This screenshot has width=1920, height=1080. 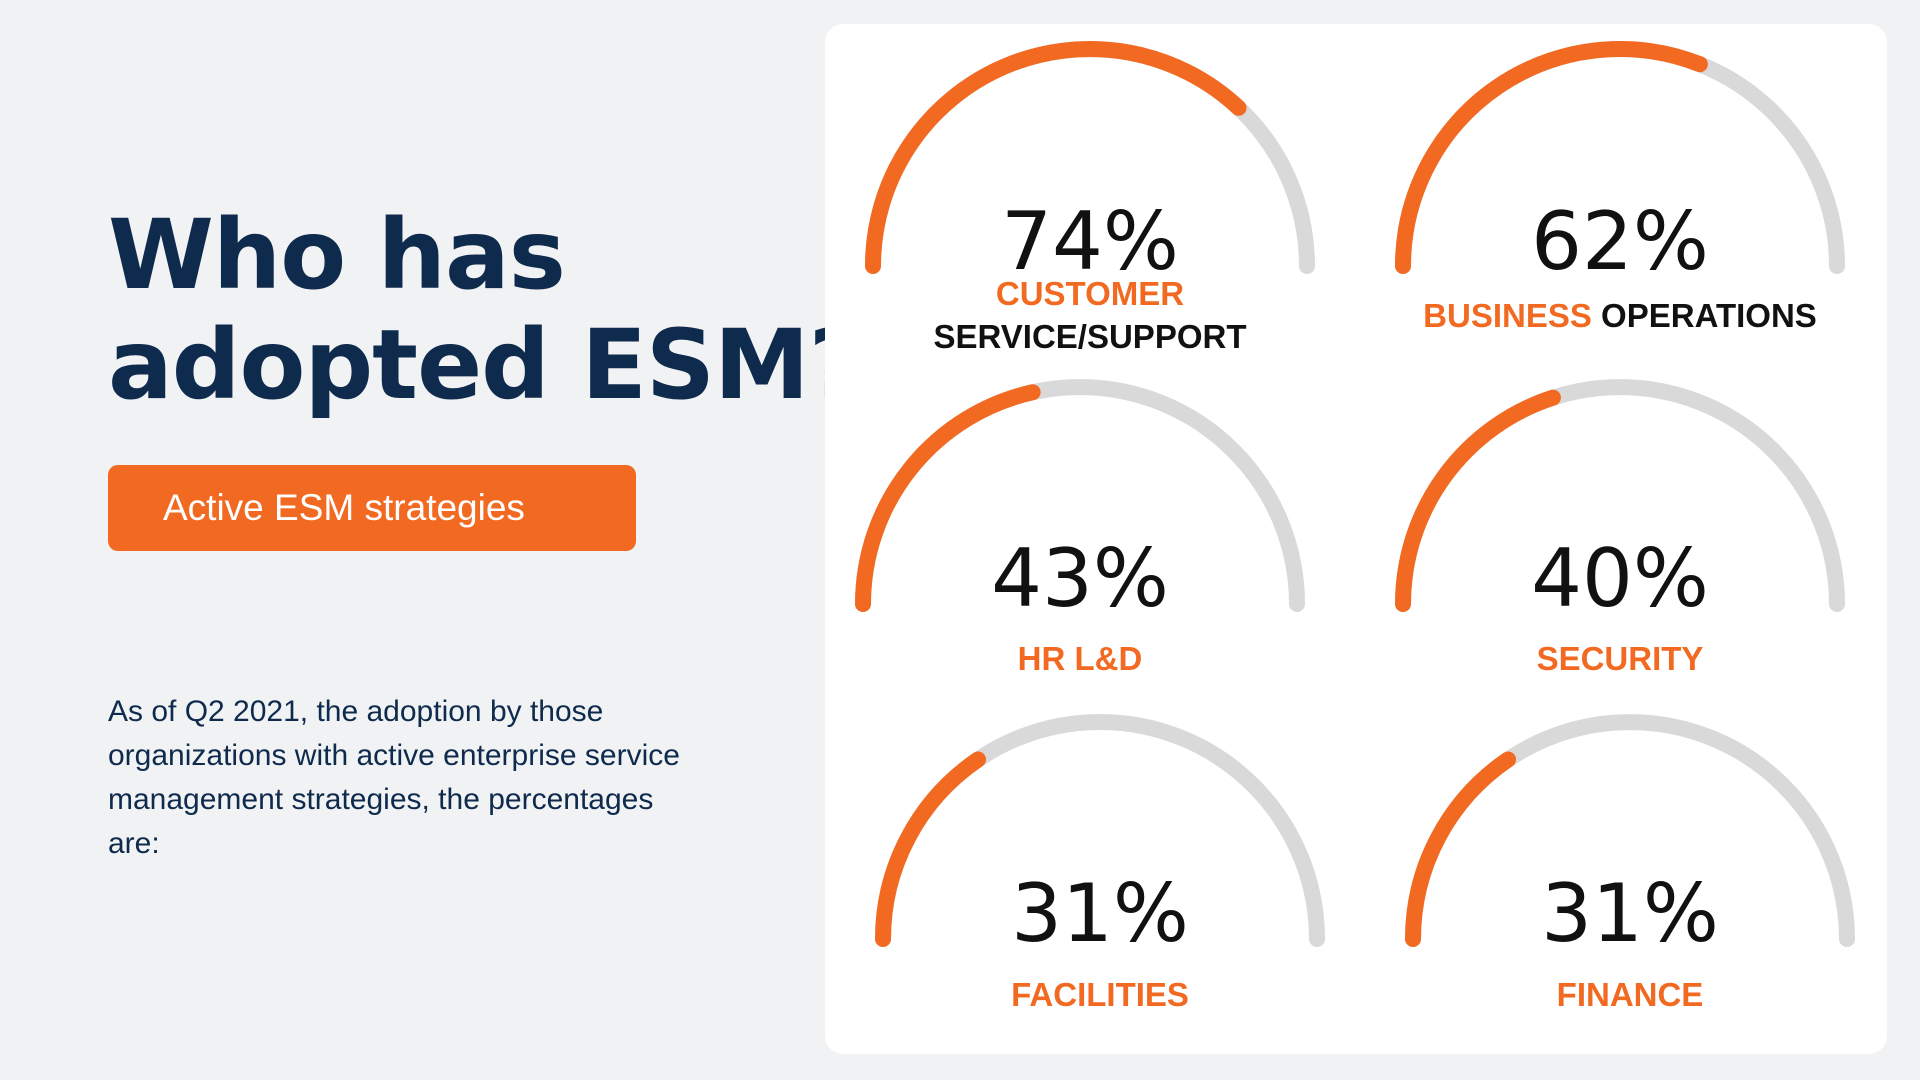 I want to click on gauge-3: 43% HR L&D, so click(x=1080, y=528).